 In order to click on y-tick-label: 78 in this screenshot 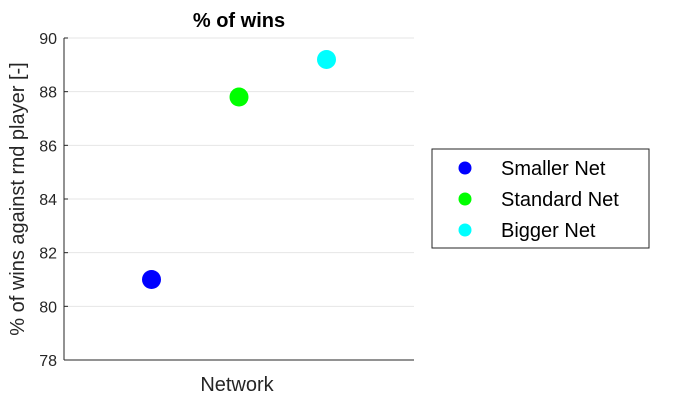, I will do `click(48, 361)`.